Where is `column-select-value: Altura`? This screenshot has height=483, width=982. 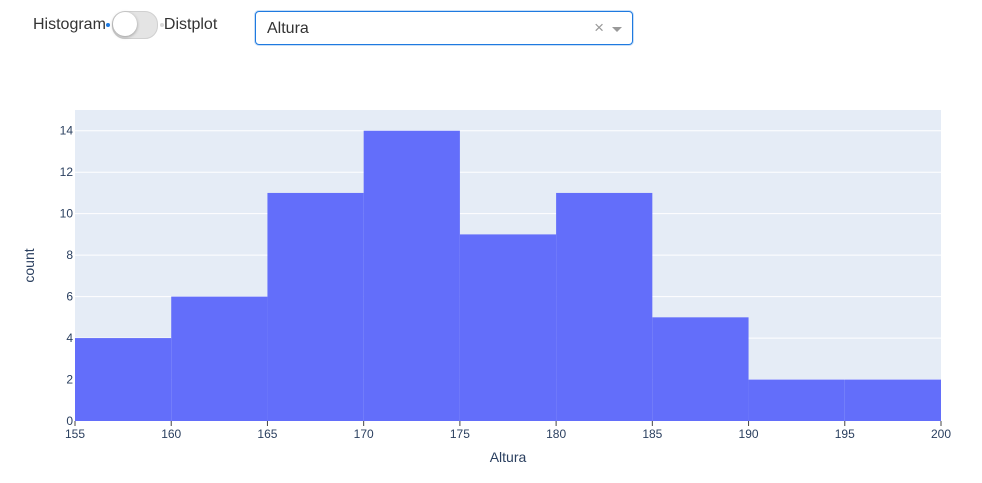
column-select-value: Altura is located at coordinates (288, 28).